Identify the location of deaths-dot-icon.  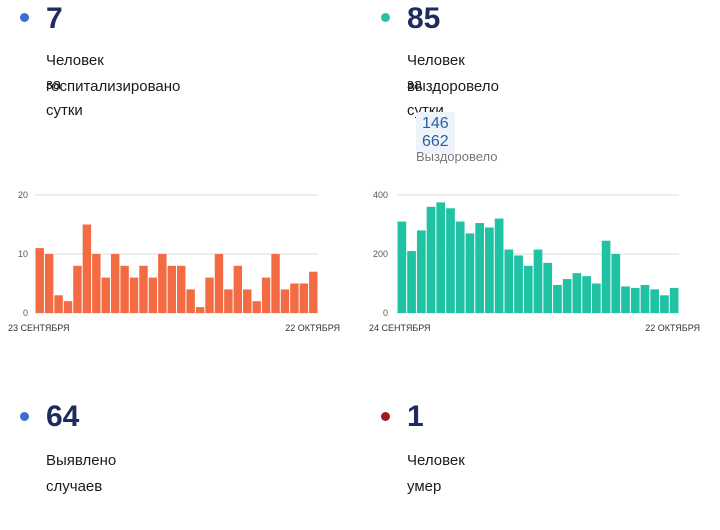
(385, 416).